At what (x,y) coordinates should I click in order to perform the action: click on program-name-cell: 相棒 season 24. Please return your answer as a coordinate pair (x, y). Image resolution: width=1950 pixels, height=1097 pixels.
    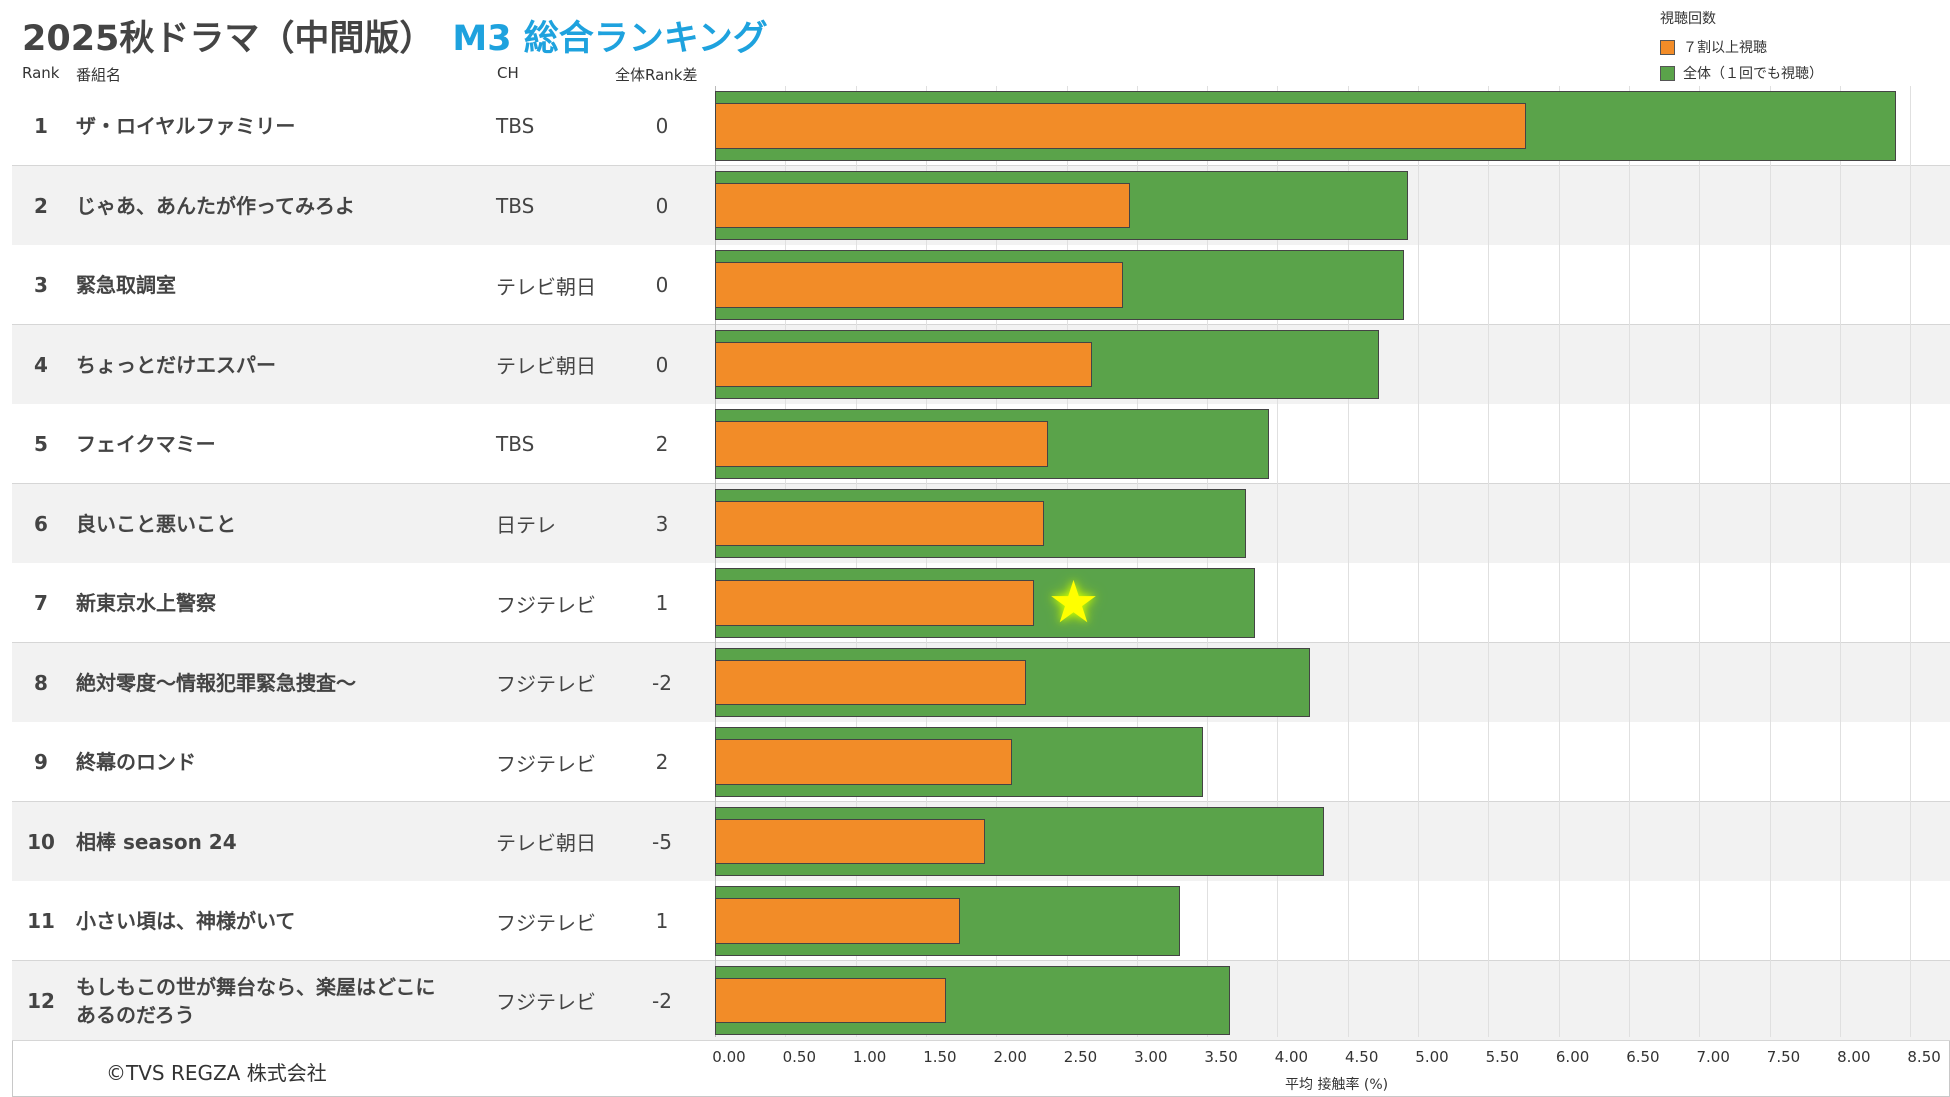
    Looking at the image, I should click on (156, 841).